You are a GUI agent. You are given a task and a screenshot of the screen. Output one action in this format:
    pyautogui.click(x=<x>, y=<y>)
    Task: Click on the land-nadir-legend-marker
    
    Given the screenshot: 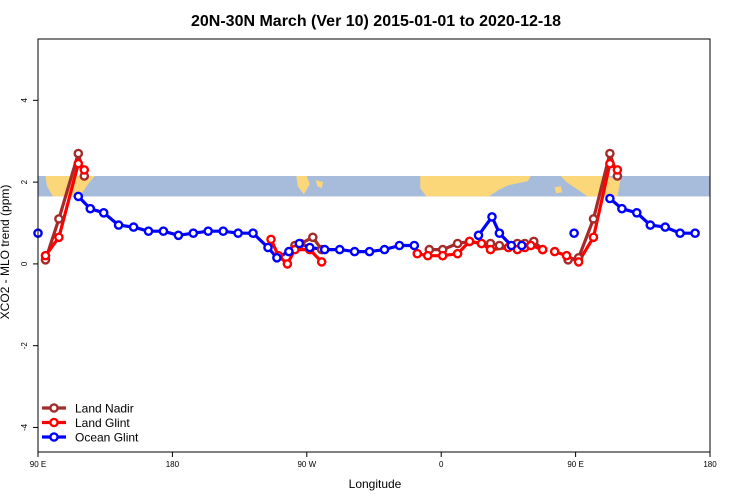 What is the action you would take?
    pyautogui.click(x=54, y=408)
    